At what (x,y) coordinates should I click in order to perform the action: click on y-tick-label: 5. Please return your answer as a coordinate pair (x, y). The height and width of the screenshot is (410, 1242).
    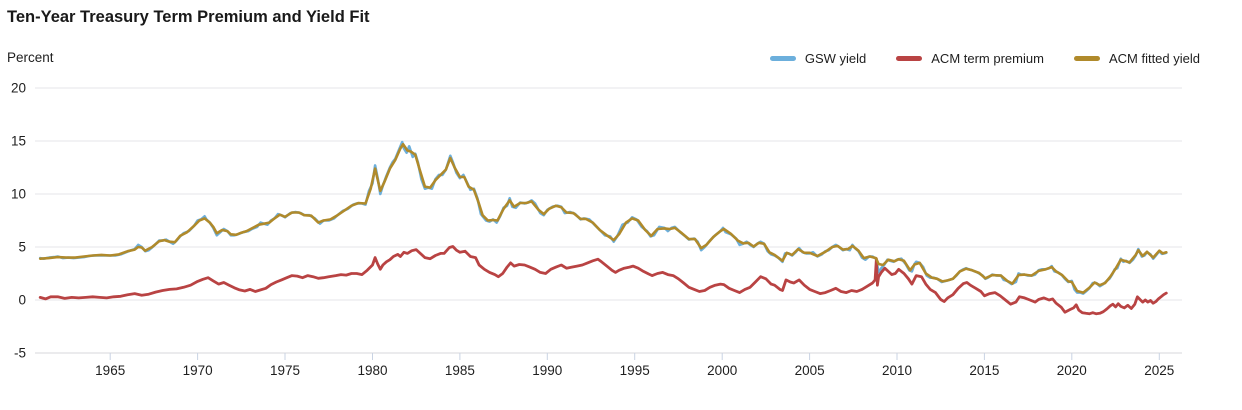
    Looking at the image, I should click on (22, 247).